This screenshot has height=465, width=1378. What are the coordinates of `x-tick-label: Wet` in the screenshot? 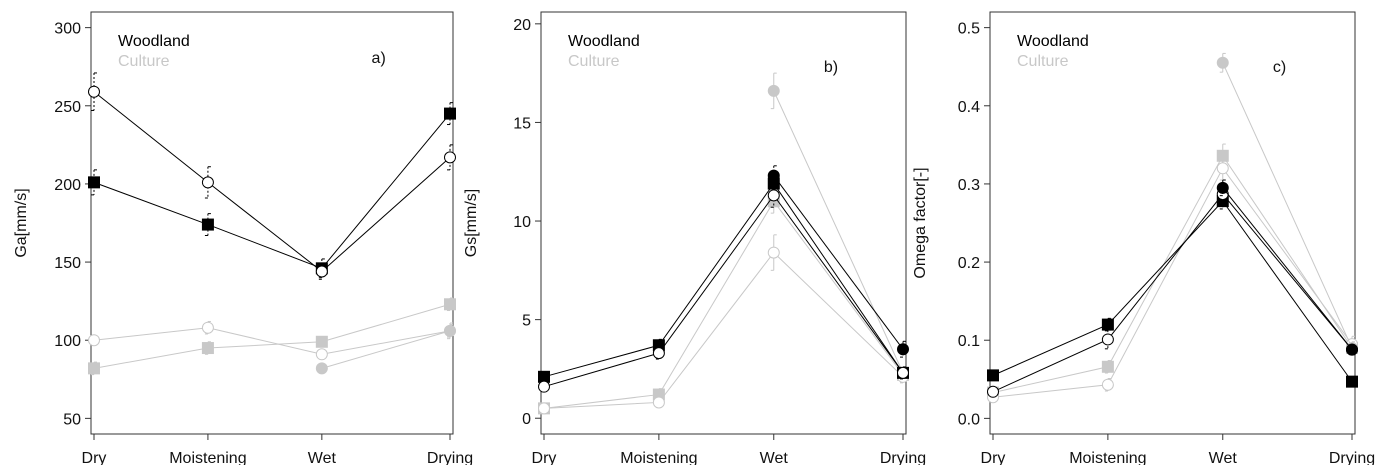 It's located at (1223, 457).